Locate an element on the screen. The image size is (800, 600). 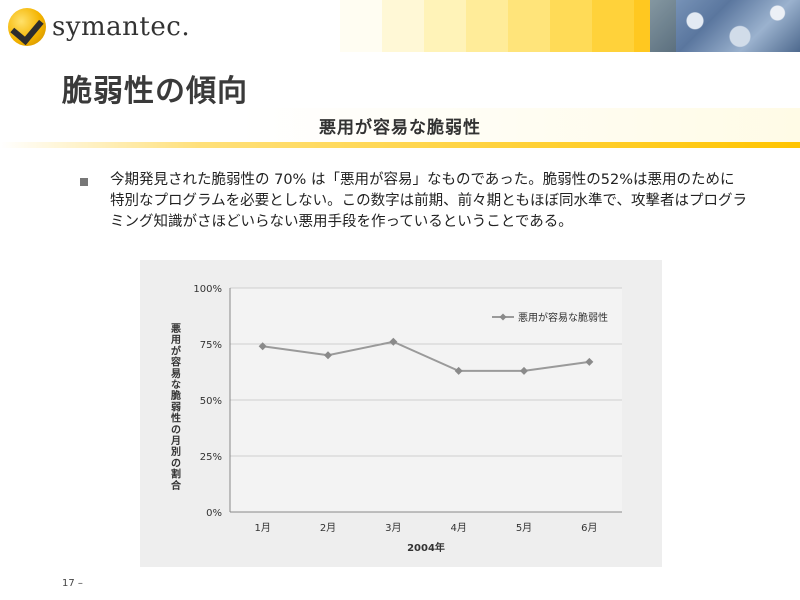
subtitle-bar is located at coordinates (400, 128).